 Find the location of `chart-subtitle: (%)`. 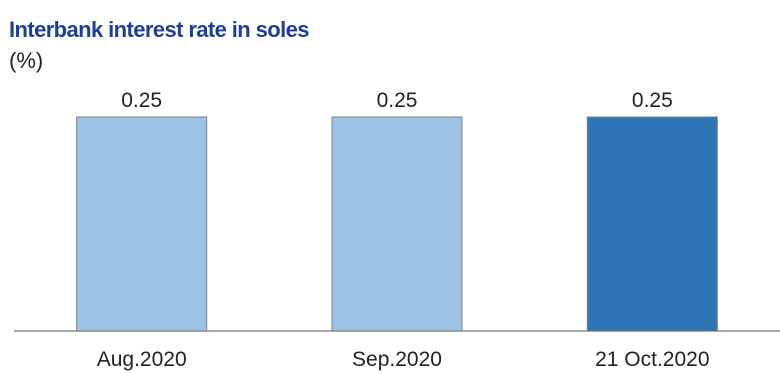

chart-subtitle: (%) is located at coordinates (26, 60).